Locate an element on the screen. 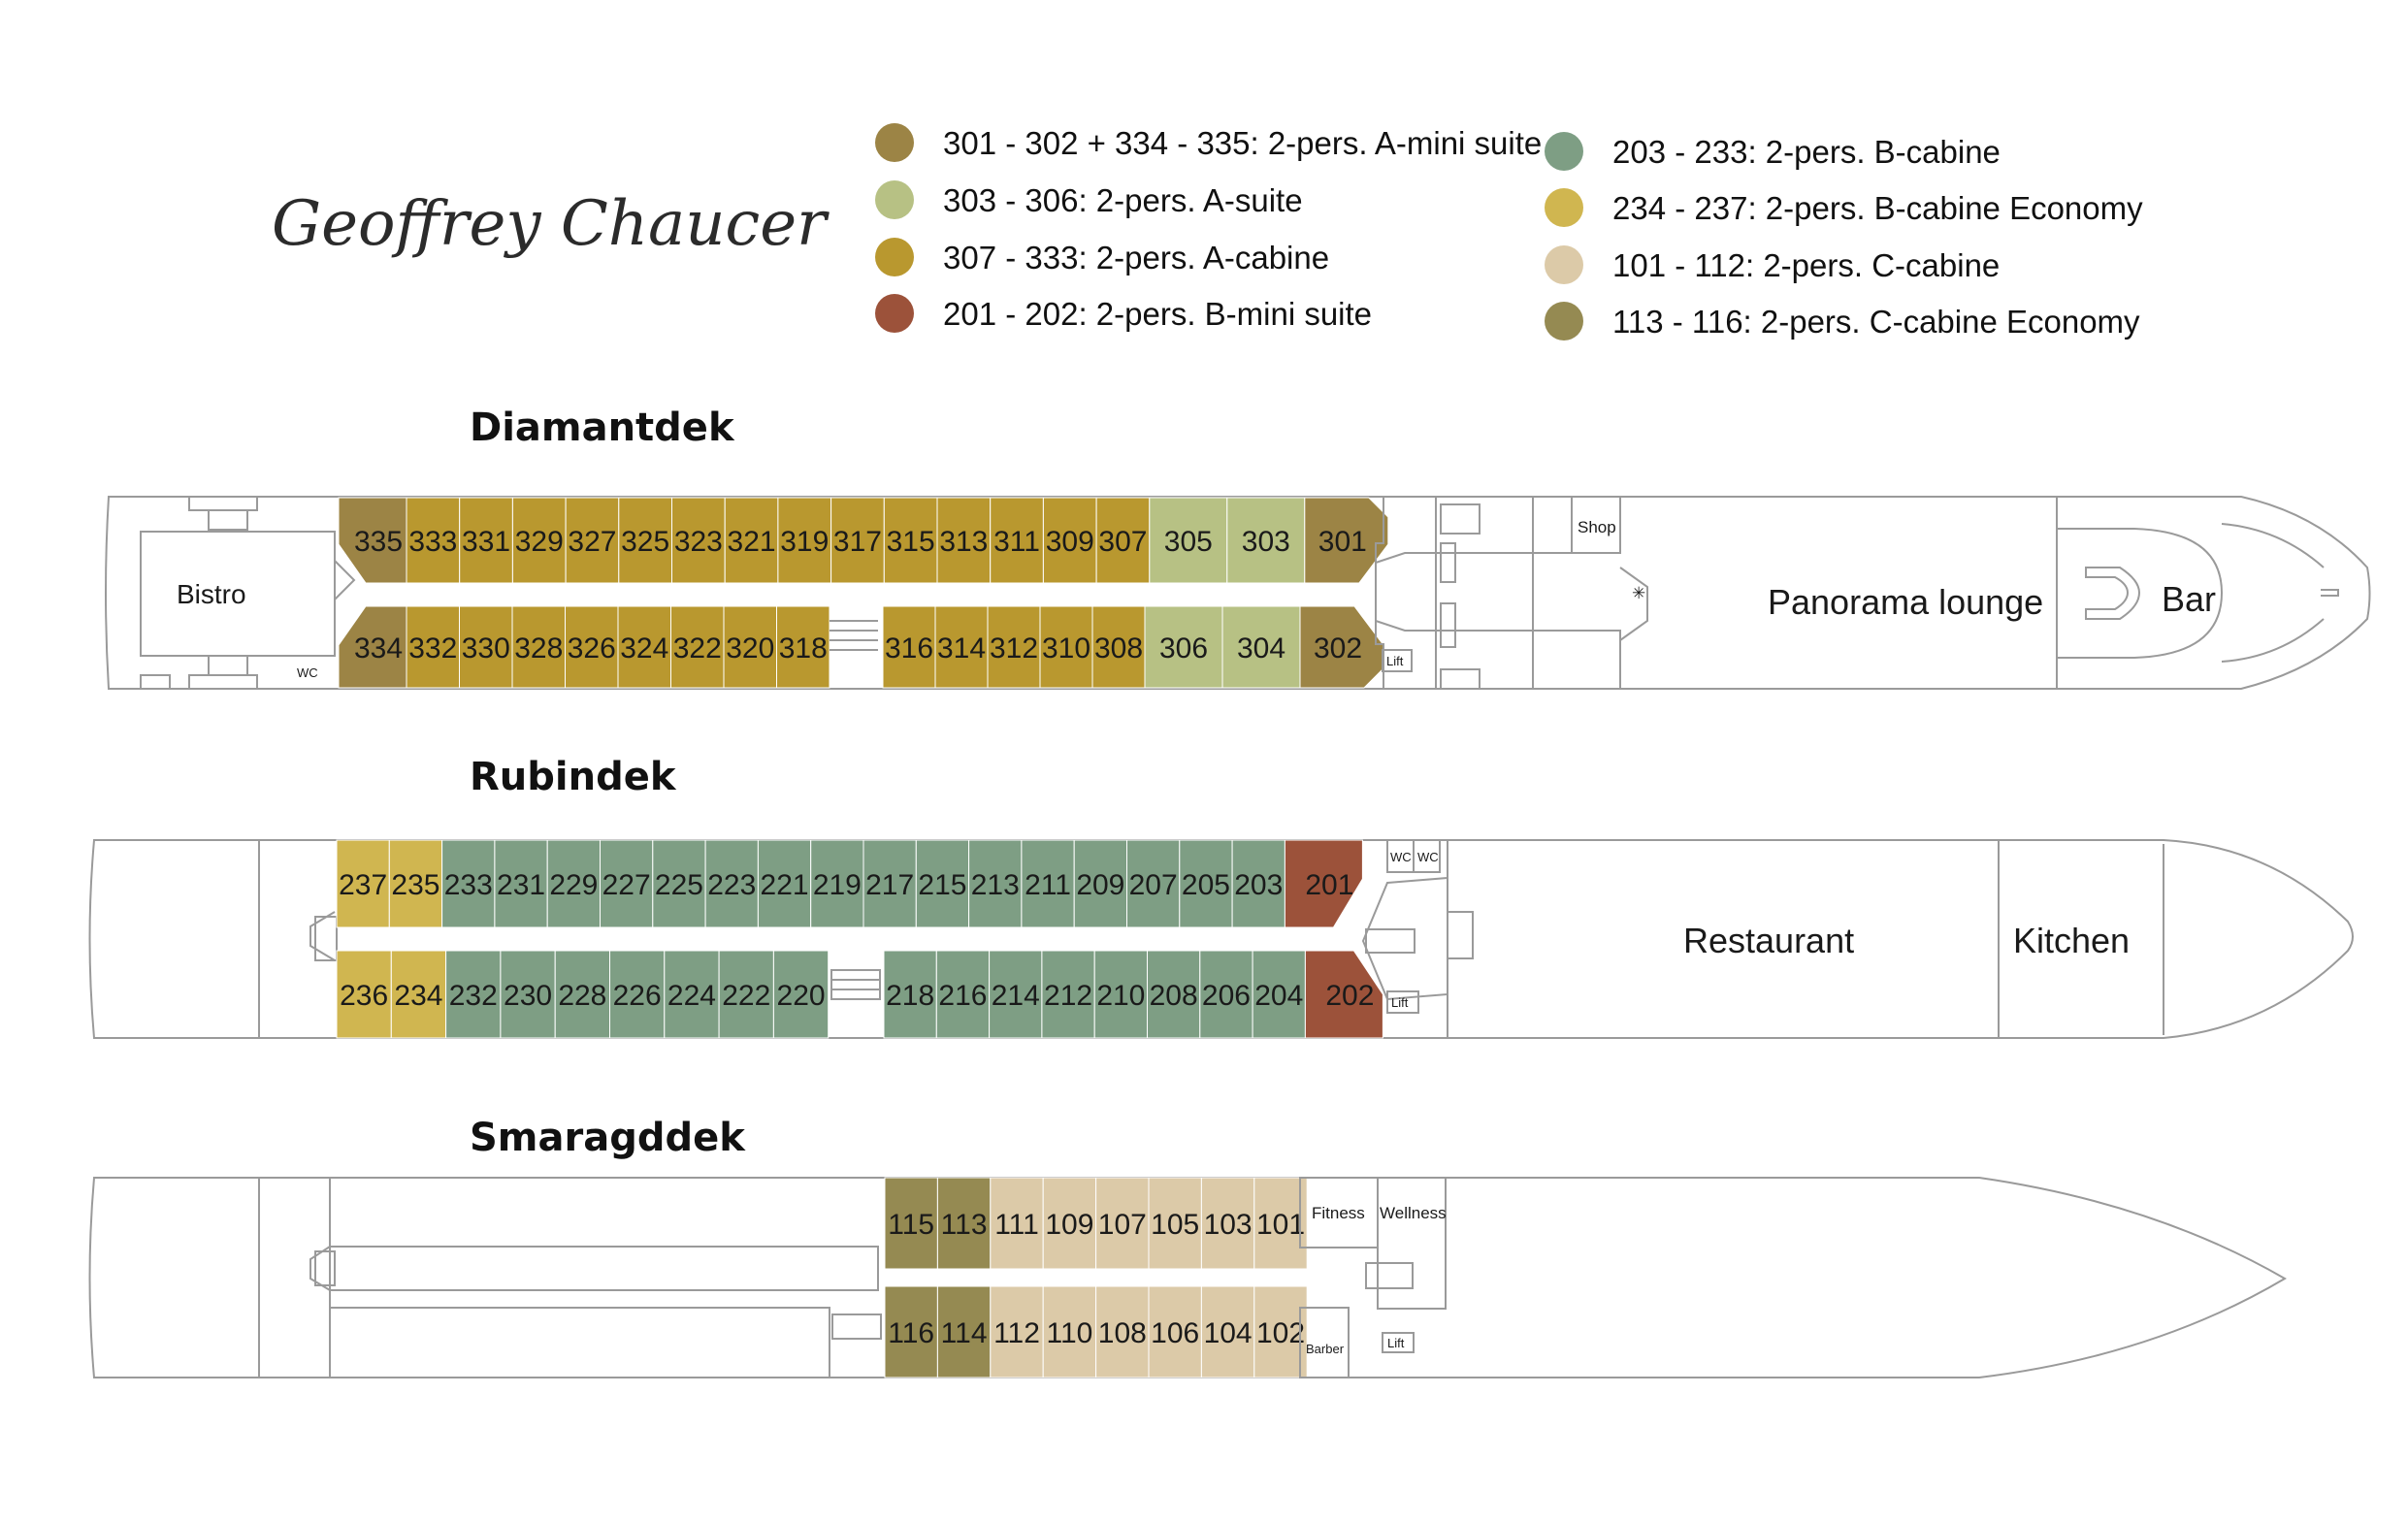 Image resolution: width=2408 pixels, height=1524 pixels. cabin-number: 307 is located at coordinates (1122, 542).